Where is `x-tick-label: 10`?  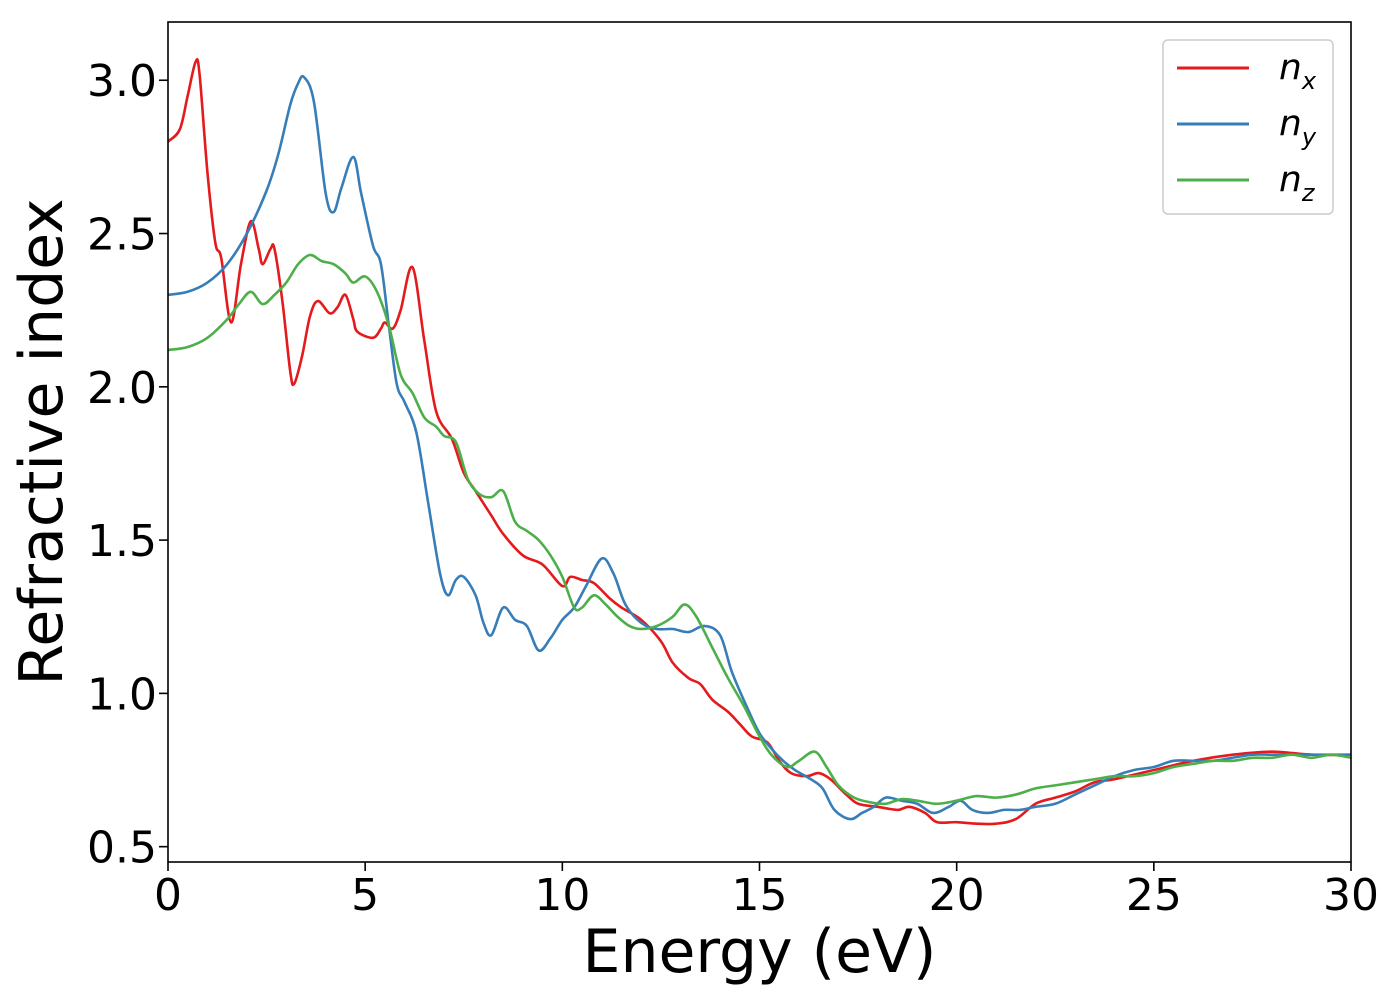 x-tick-label: 10 is located at coordinates (562, 895).